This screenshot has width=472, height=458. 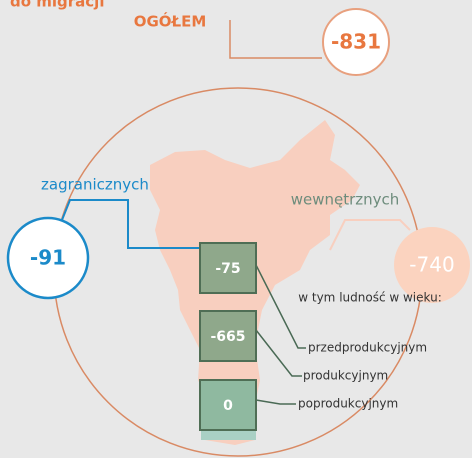 I want to click on foreign-circle, so click(x=48, y=258).